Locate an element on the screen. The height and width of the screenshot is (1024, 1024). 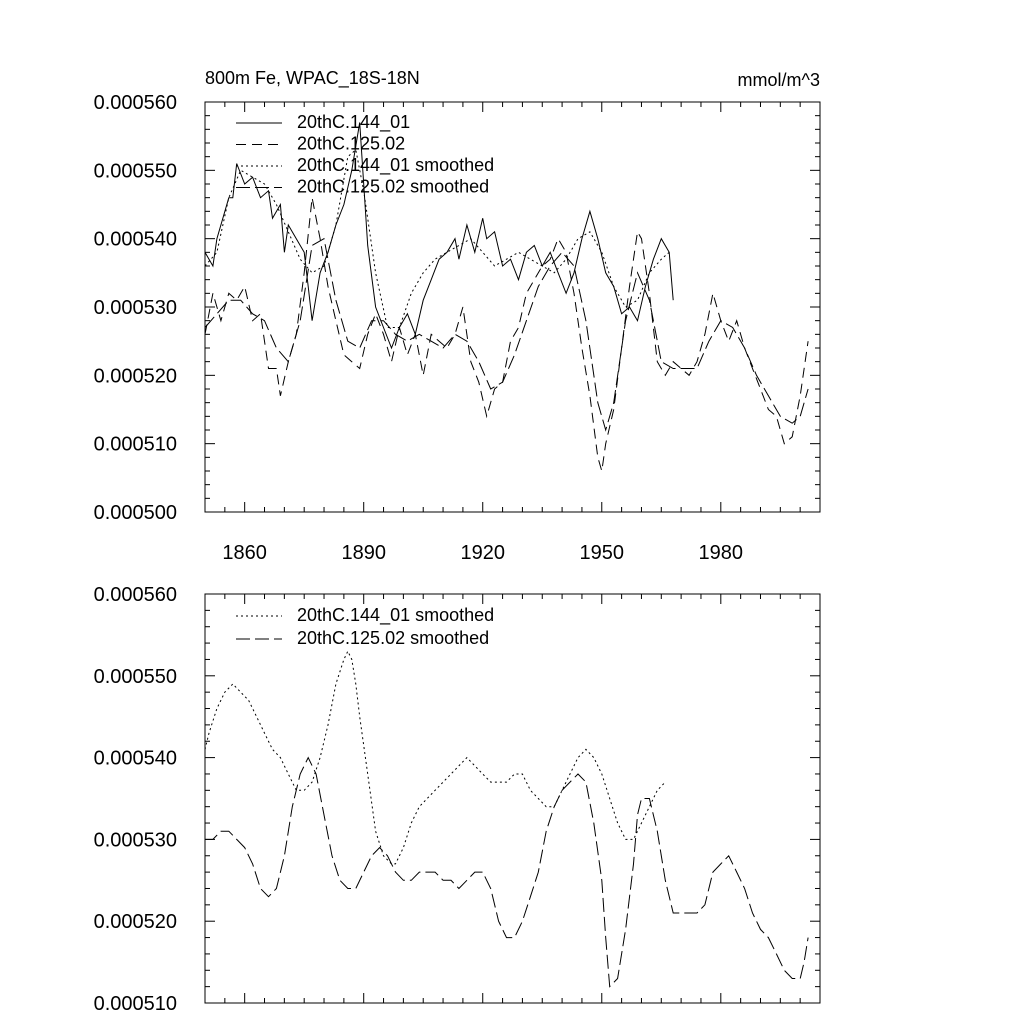
x-tick-label: 1920 is located at coordinates (482, 553).